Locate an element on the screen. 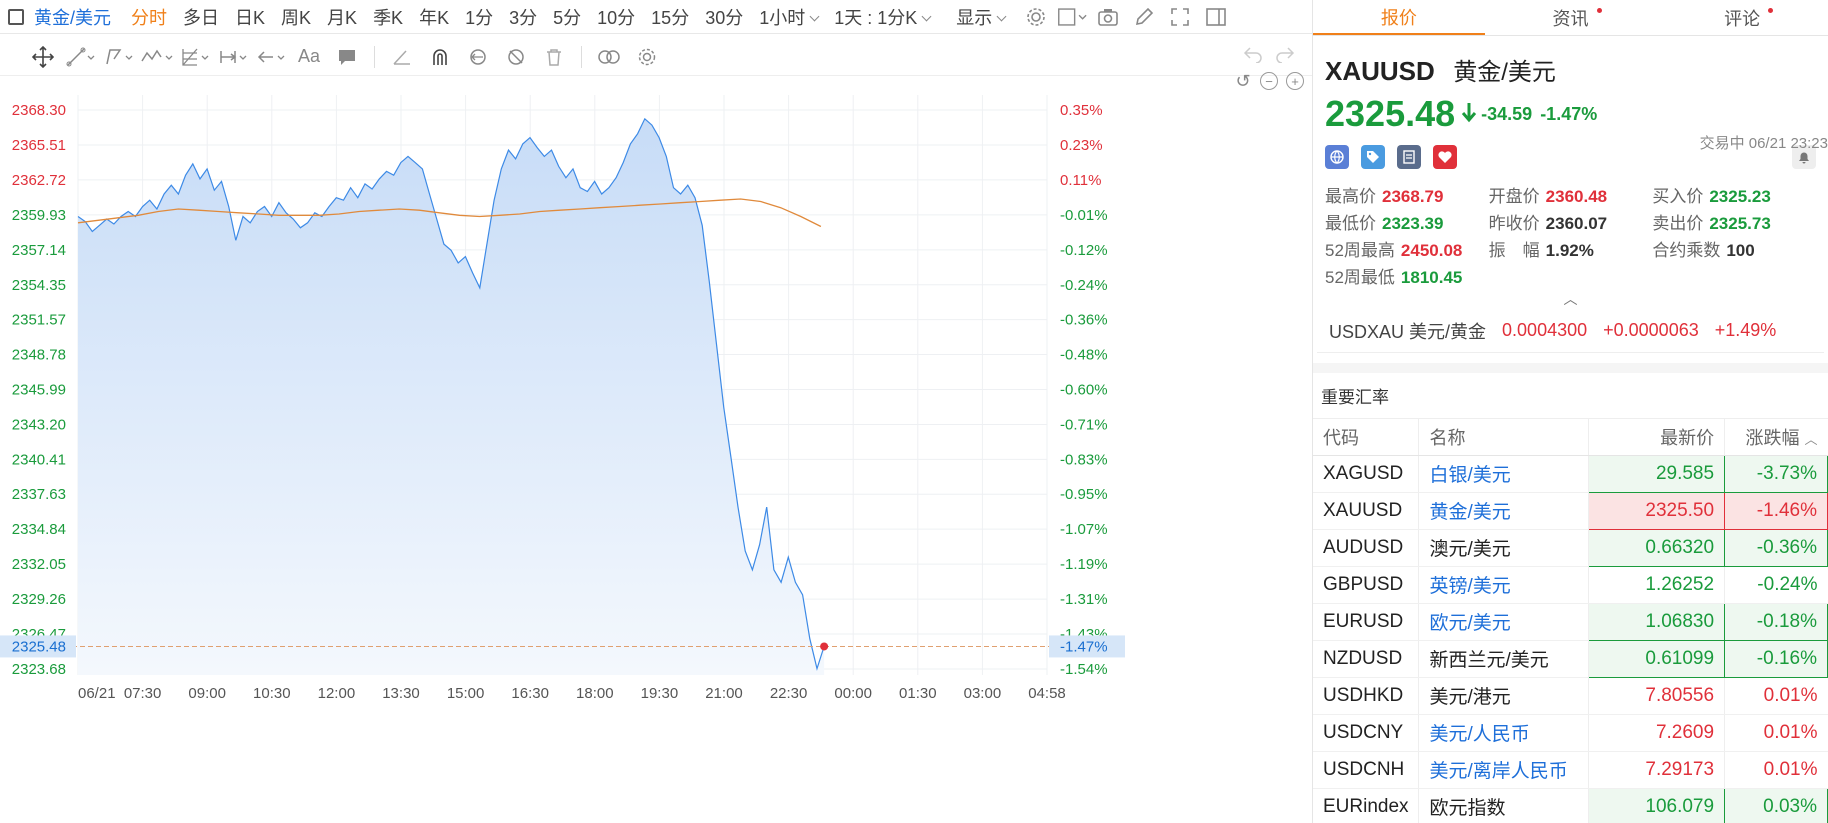  rate-row: EURindex 欧元指数 106.079 0.03% is located at coordinates (1570, 805).